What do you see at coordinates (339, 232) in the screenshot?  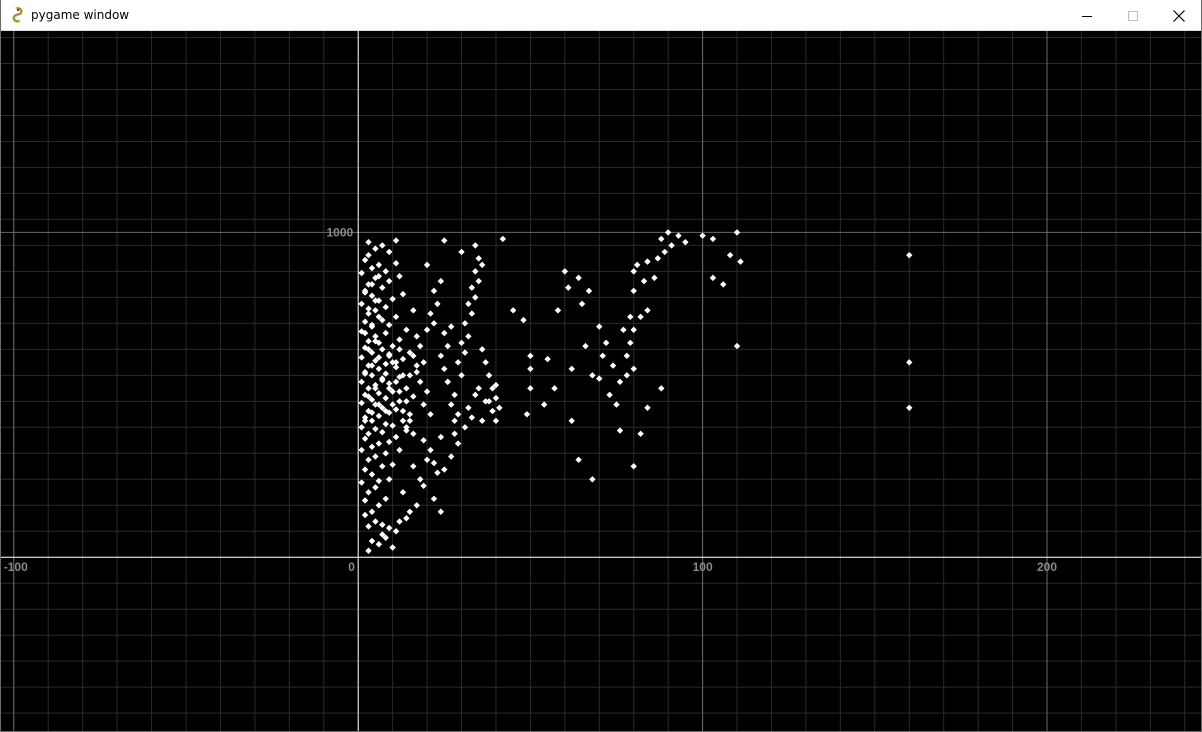 I see `y-tick-label: 1000` at bounding box center [339, 232].